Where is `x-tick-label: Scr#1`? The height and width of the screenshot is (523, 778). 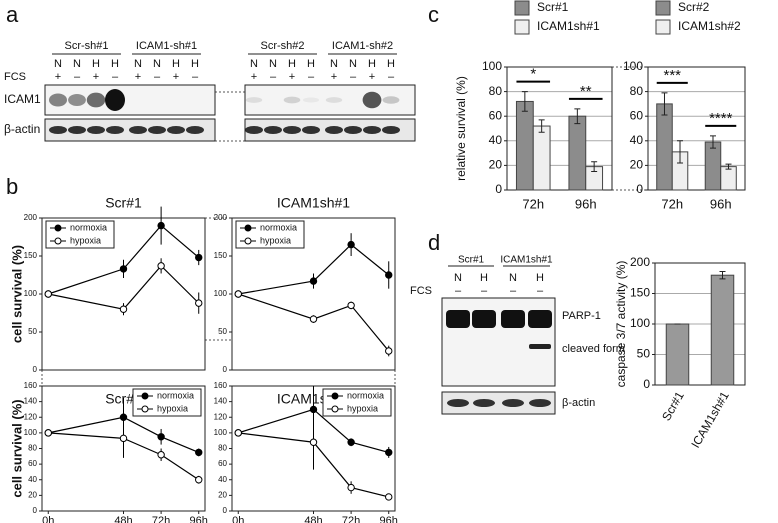
x-tick-label: Scr#1 is located at coordinates (673, 406).